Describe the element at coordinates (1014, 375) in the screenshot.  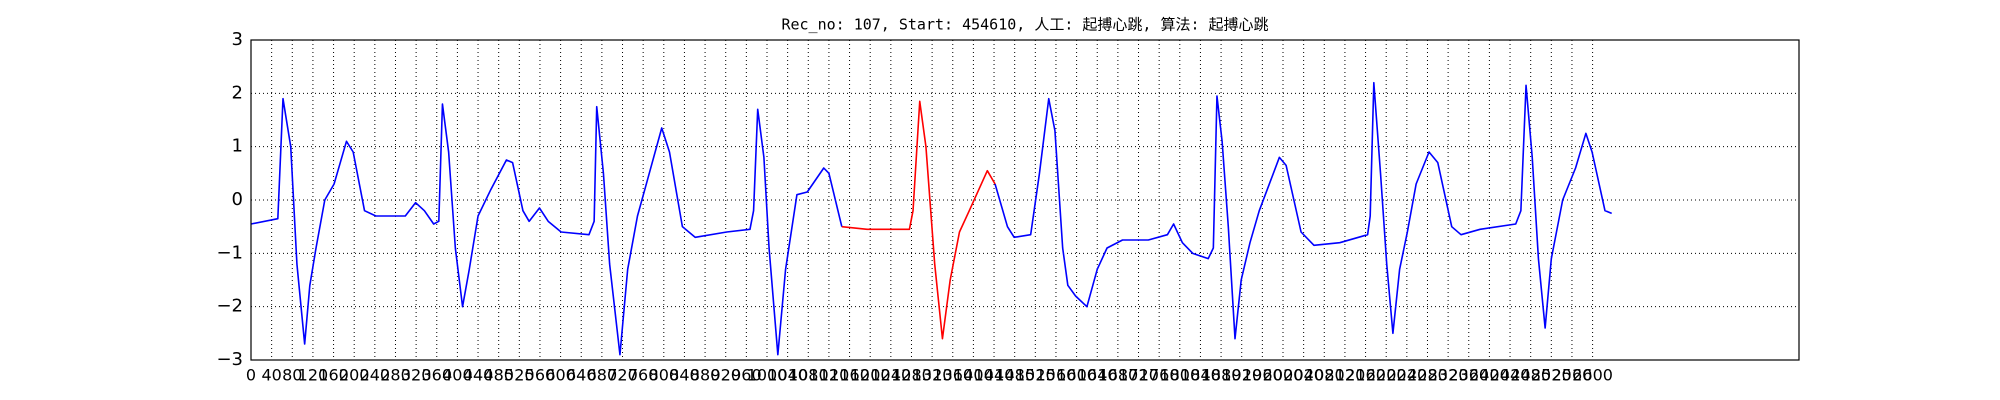
I see `x-tick-label: 1480` at that location.